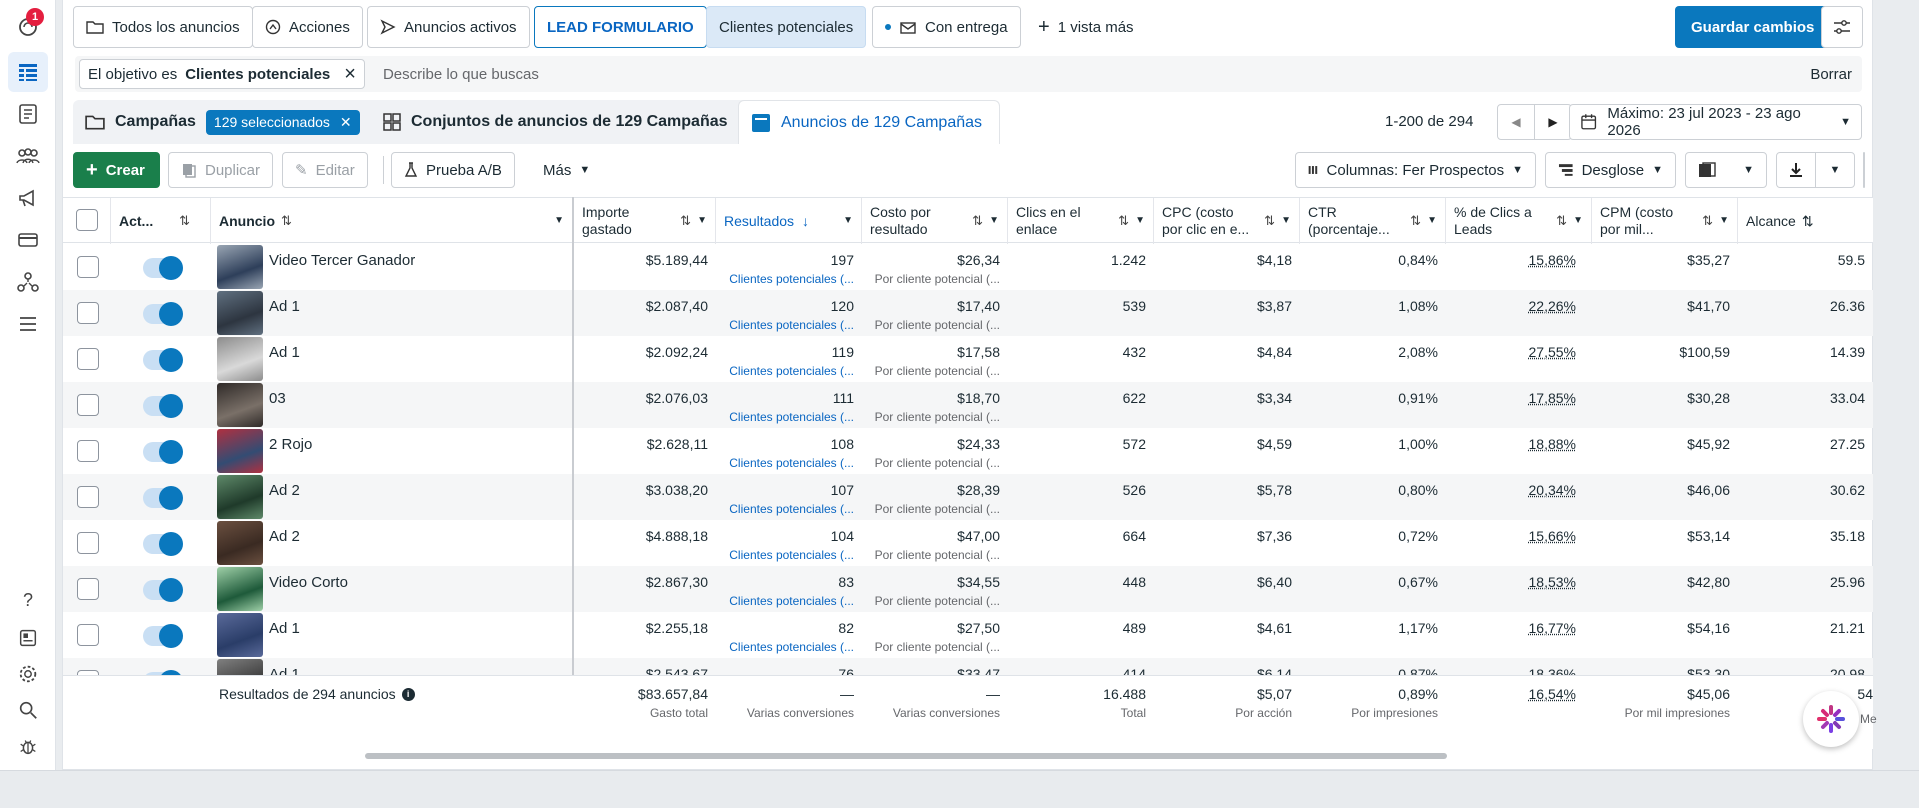 This screenshot has height=808, width=1919. Describe the element at coordinates (28, 240) in the screenshot. I see `billing-card-icon` at that location.